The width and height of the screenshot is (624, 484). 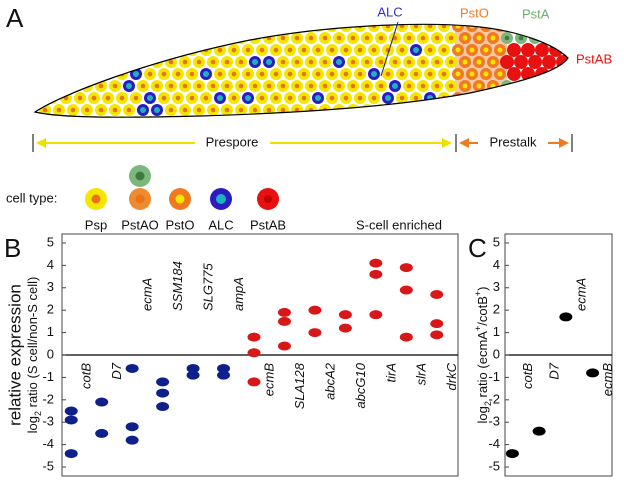 I want to click on y-tick-label: 4, so click(x=496, y=264).